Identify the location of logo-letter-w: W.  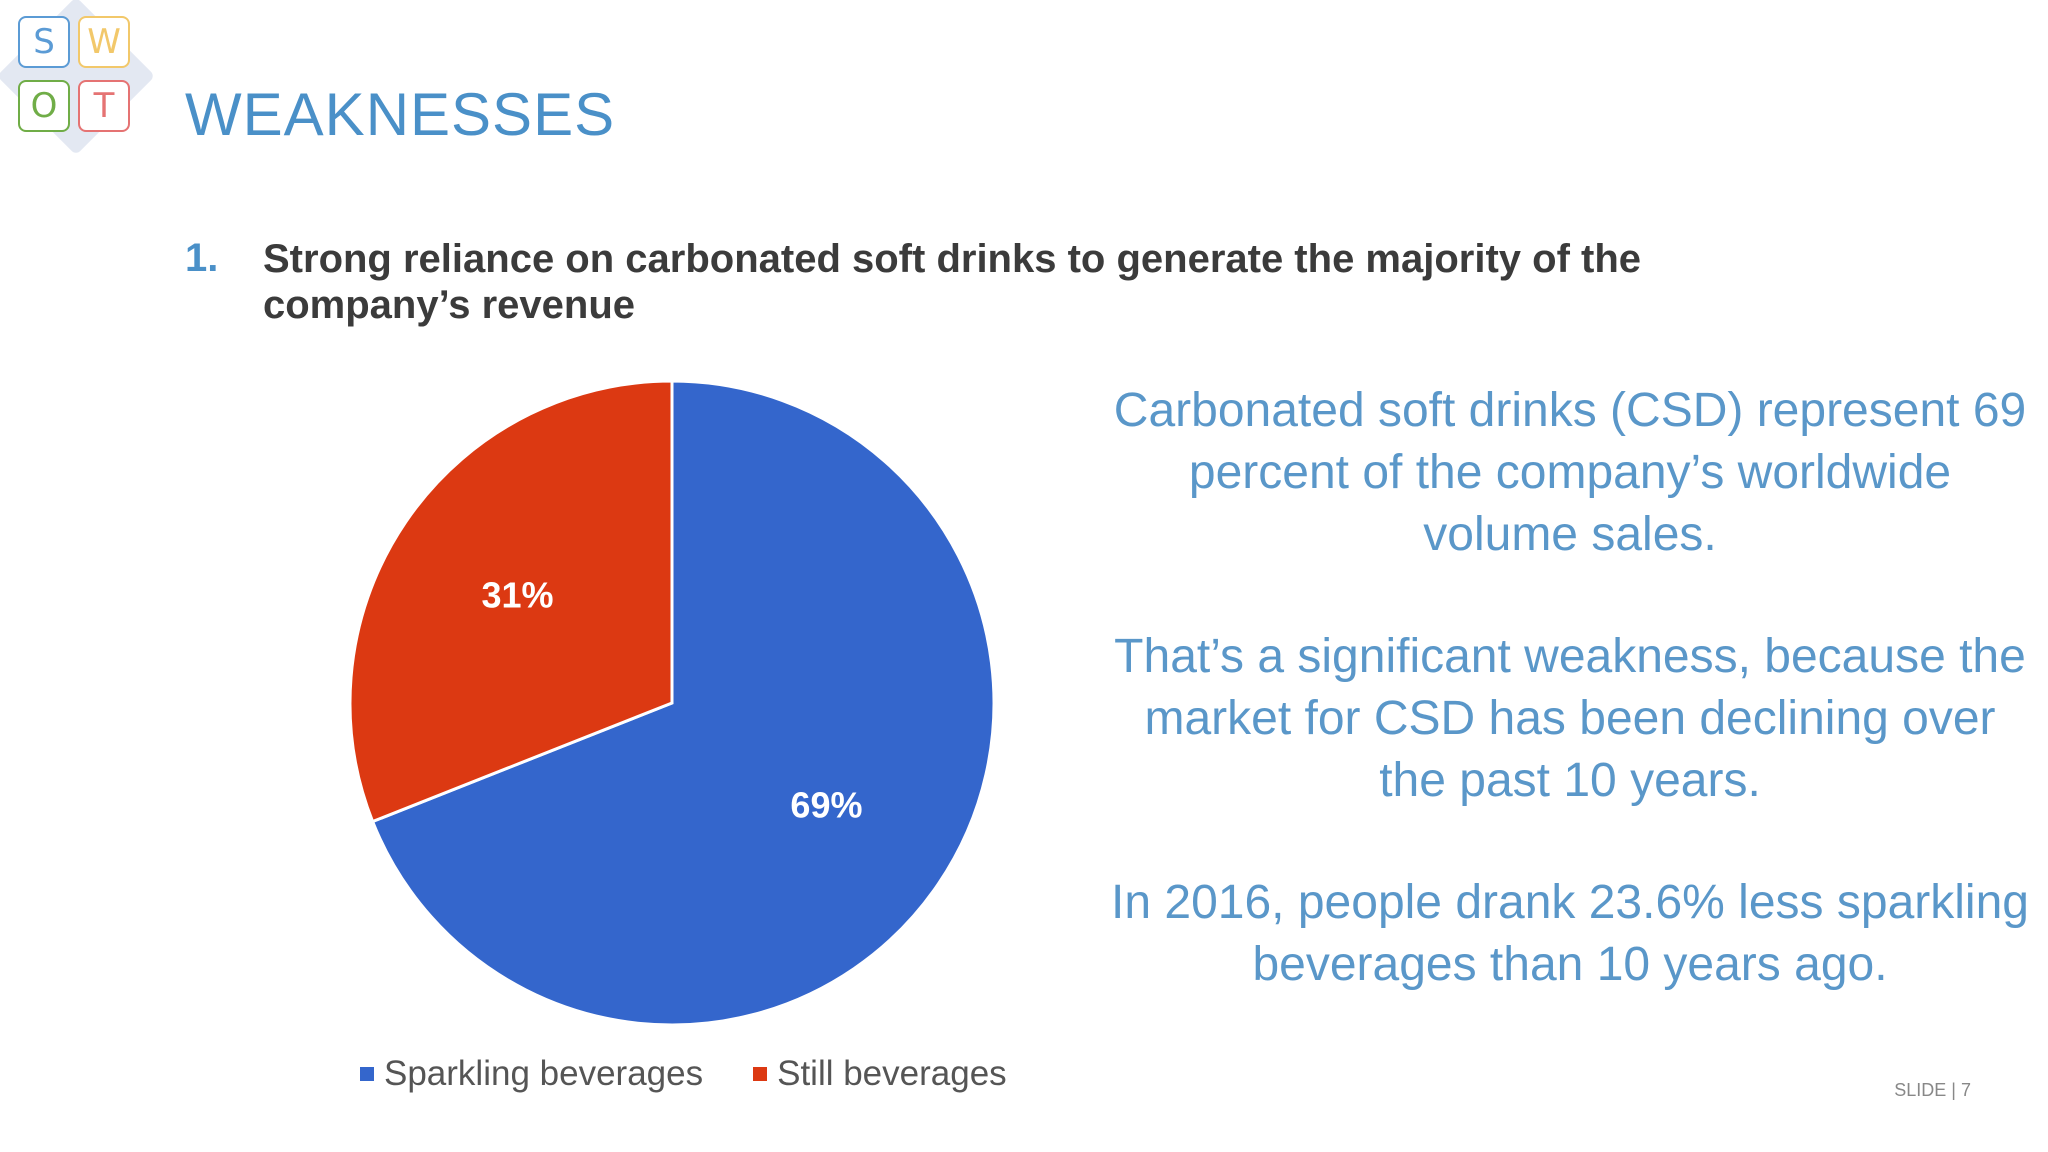
(104, 42).